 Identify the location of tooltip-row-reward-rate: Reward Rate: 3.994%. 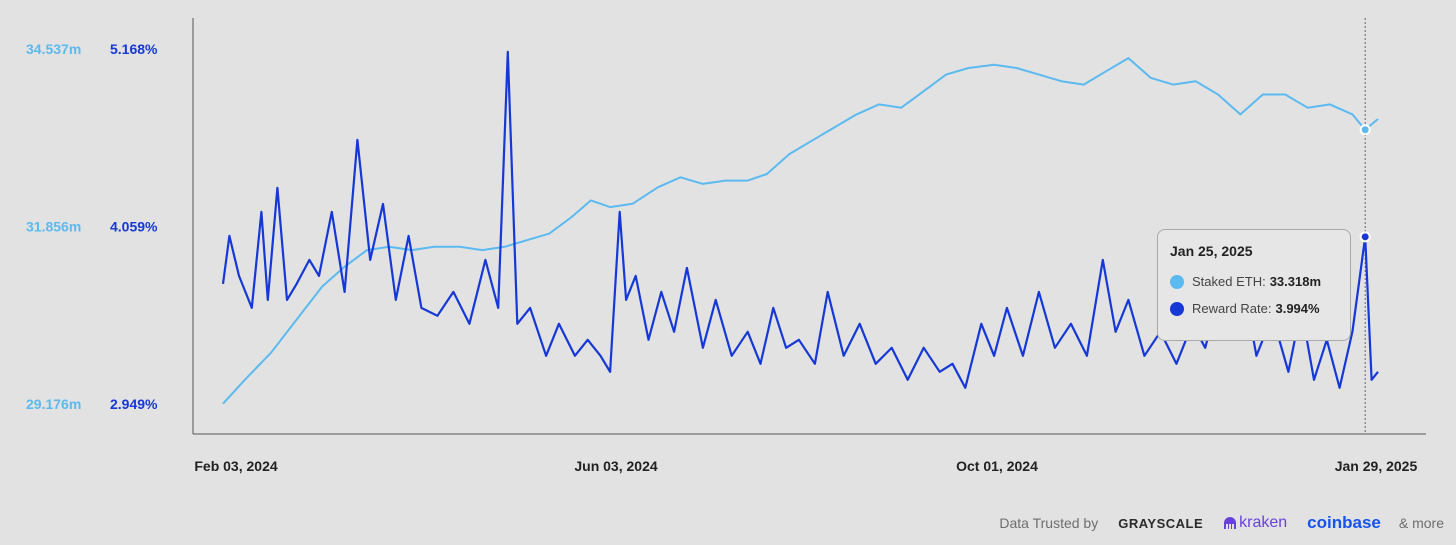
(1254, 308).